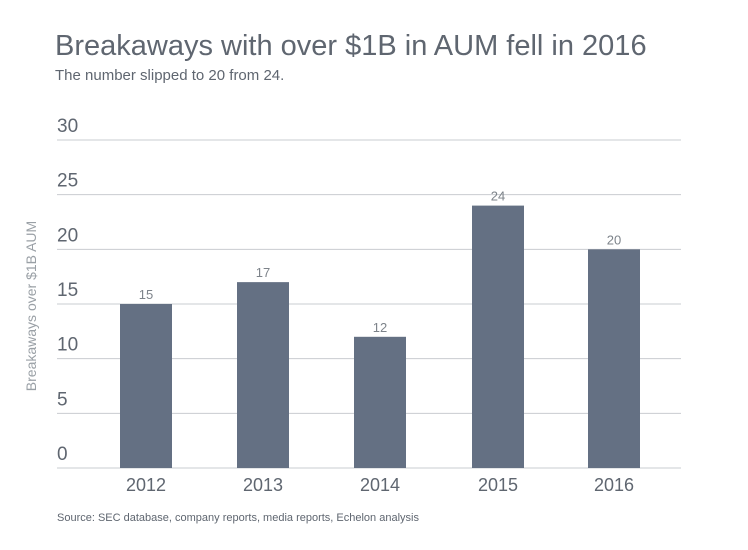  Describe the element at coordinates (62, 399) in the screenshot. I see `y-tick-label: 5` at that location.